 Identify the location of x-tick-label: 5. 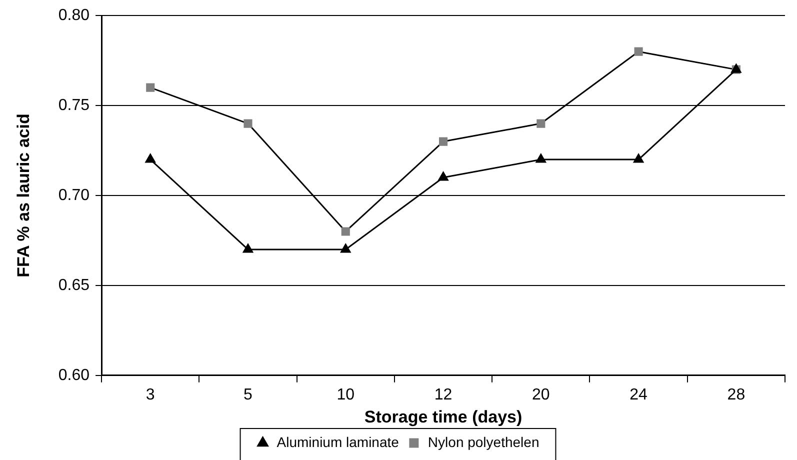
(248, 395).